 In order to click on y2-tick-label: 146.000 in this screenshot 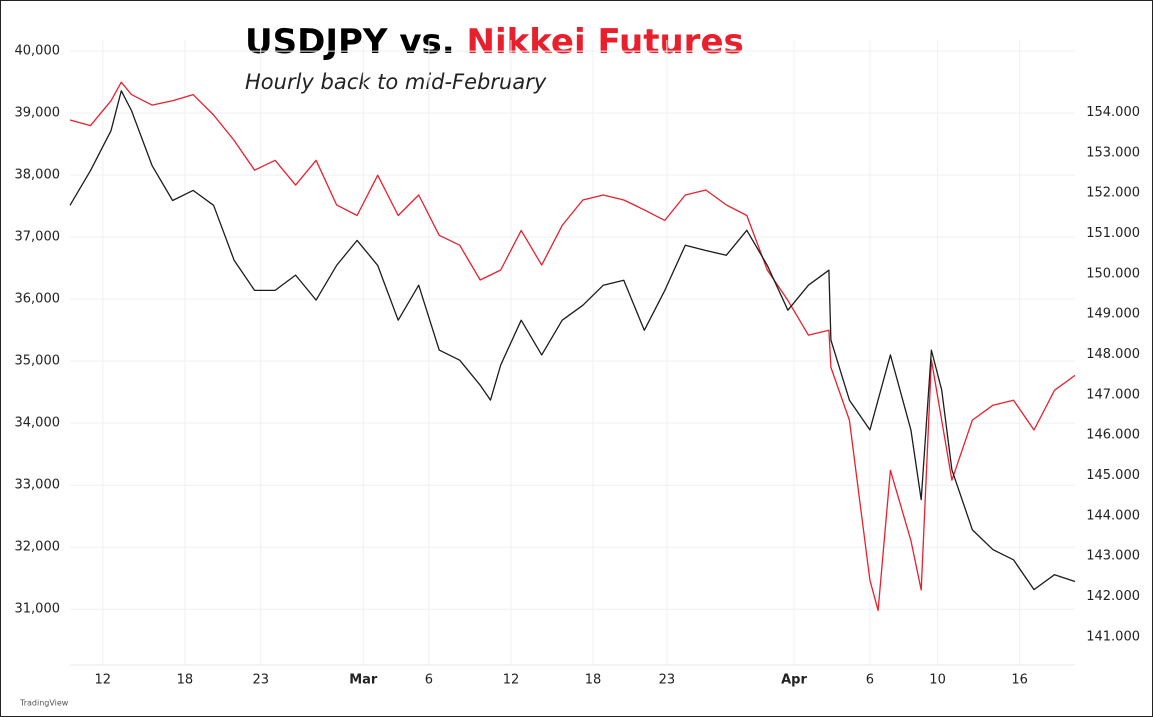, I will do `click(1113, 435)`.